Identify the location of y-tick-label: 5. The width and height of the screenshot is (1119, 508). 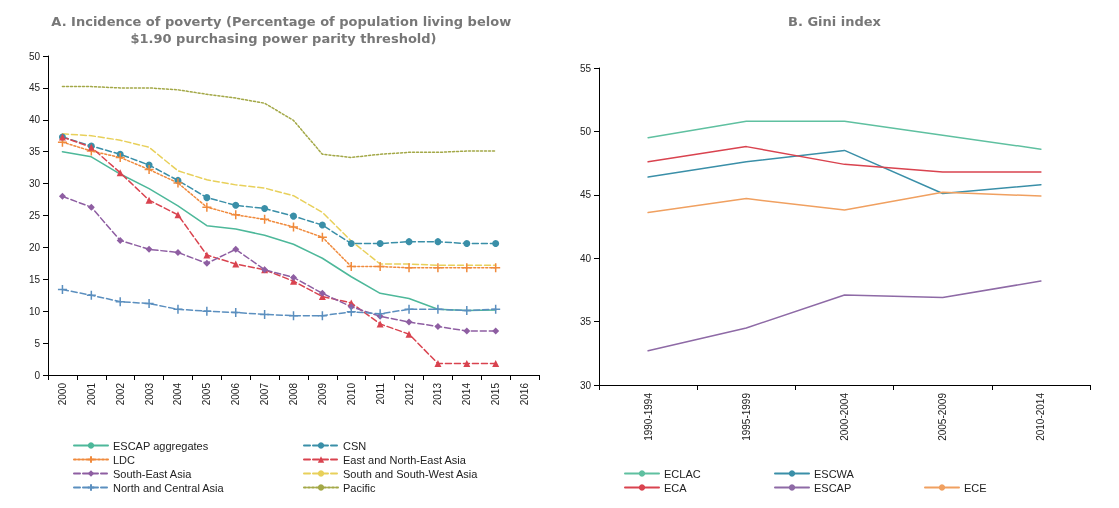
(37, 343).